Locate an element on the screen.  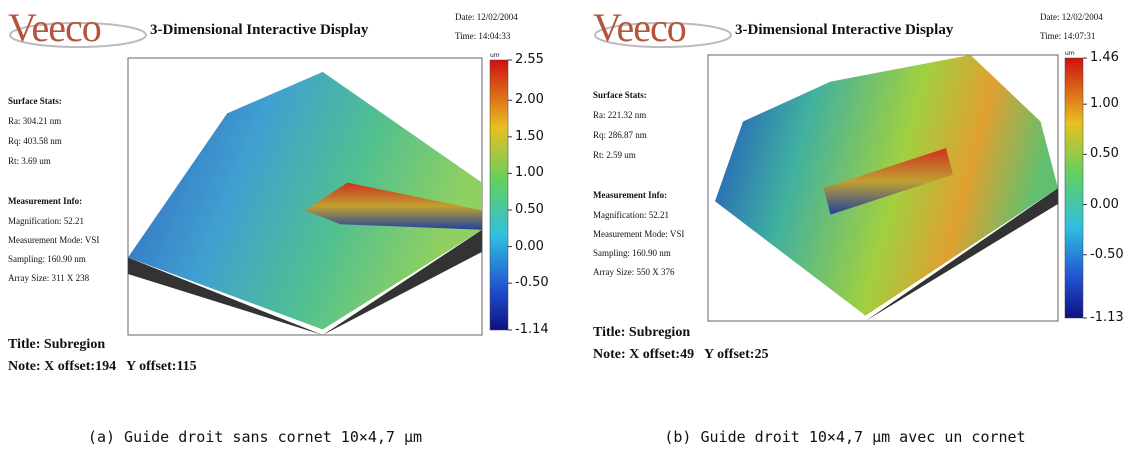
caption: (b) Guide droit 10×4,7 μm avec un cornet is located at coordinates (845, 437).